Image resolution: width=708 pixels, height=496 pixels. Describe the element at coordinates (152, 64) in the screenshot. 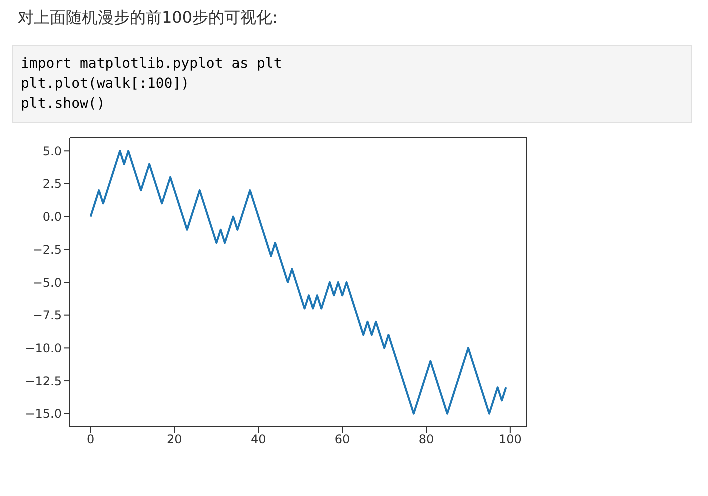

I see `text: import matplotlib.pyplot as plt` at that location.